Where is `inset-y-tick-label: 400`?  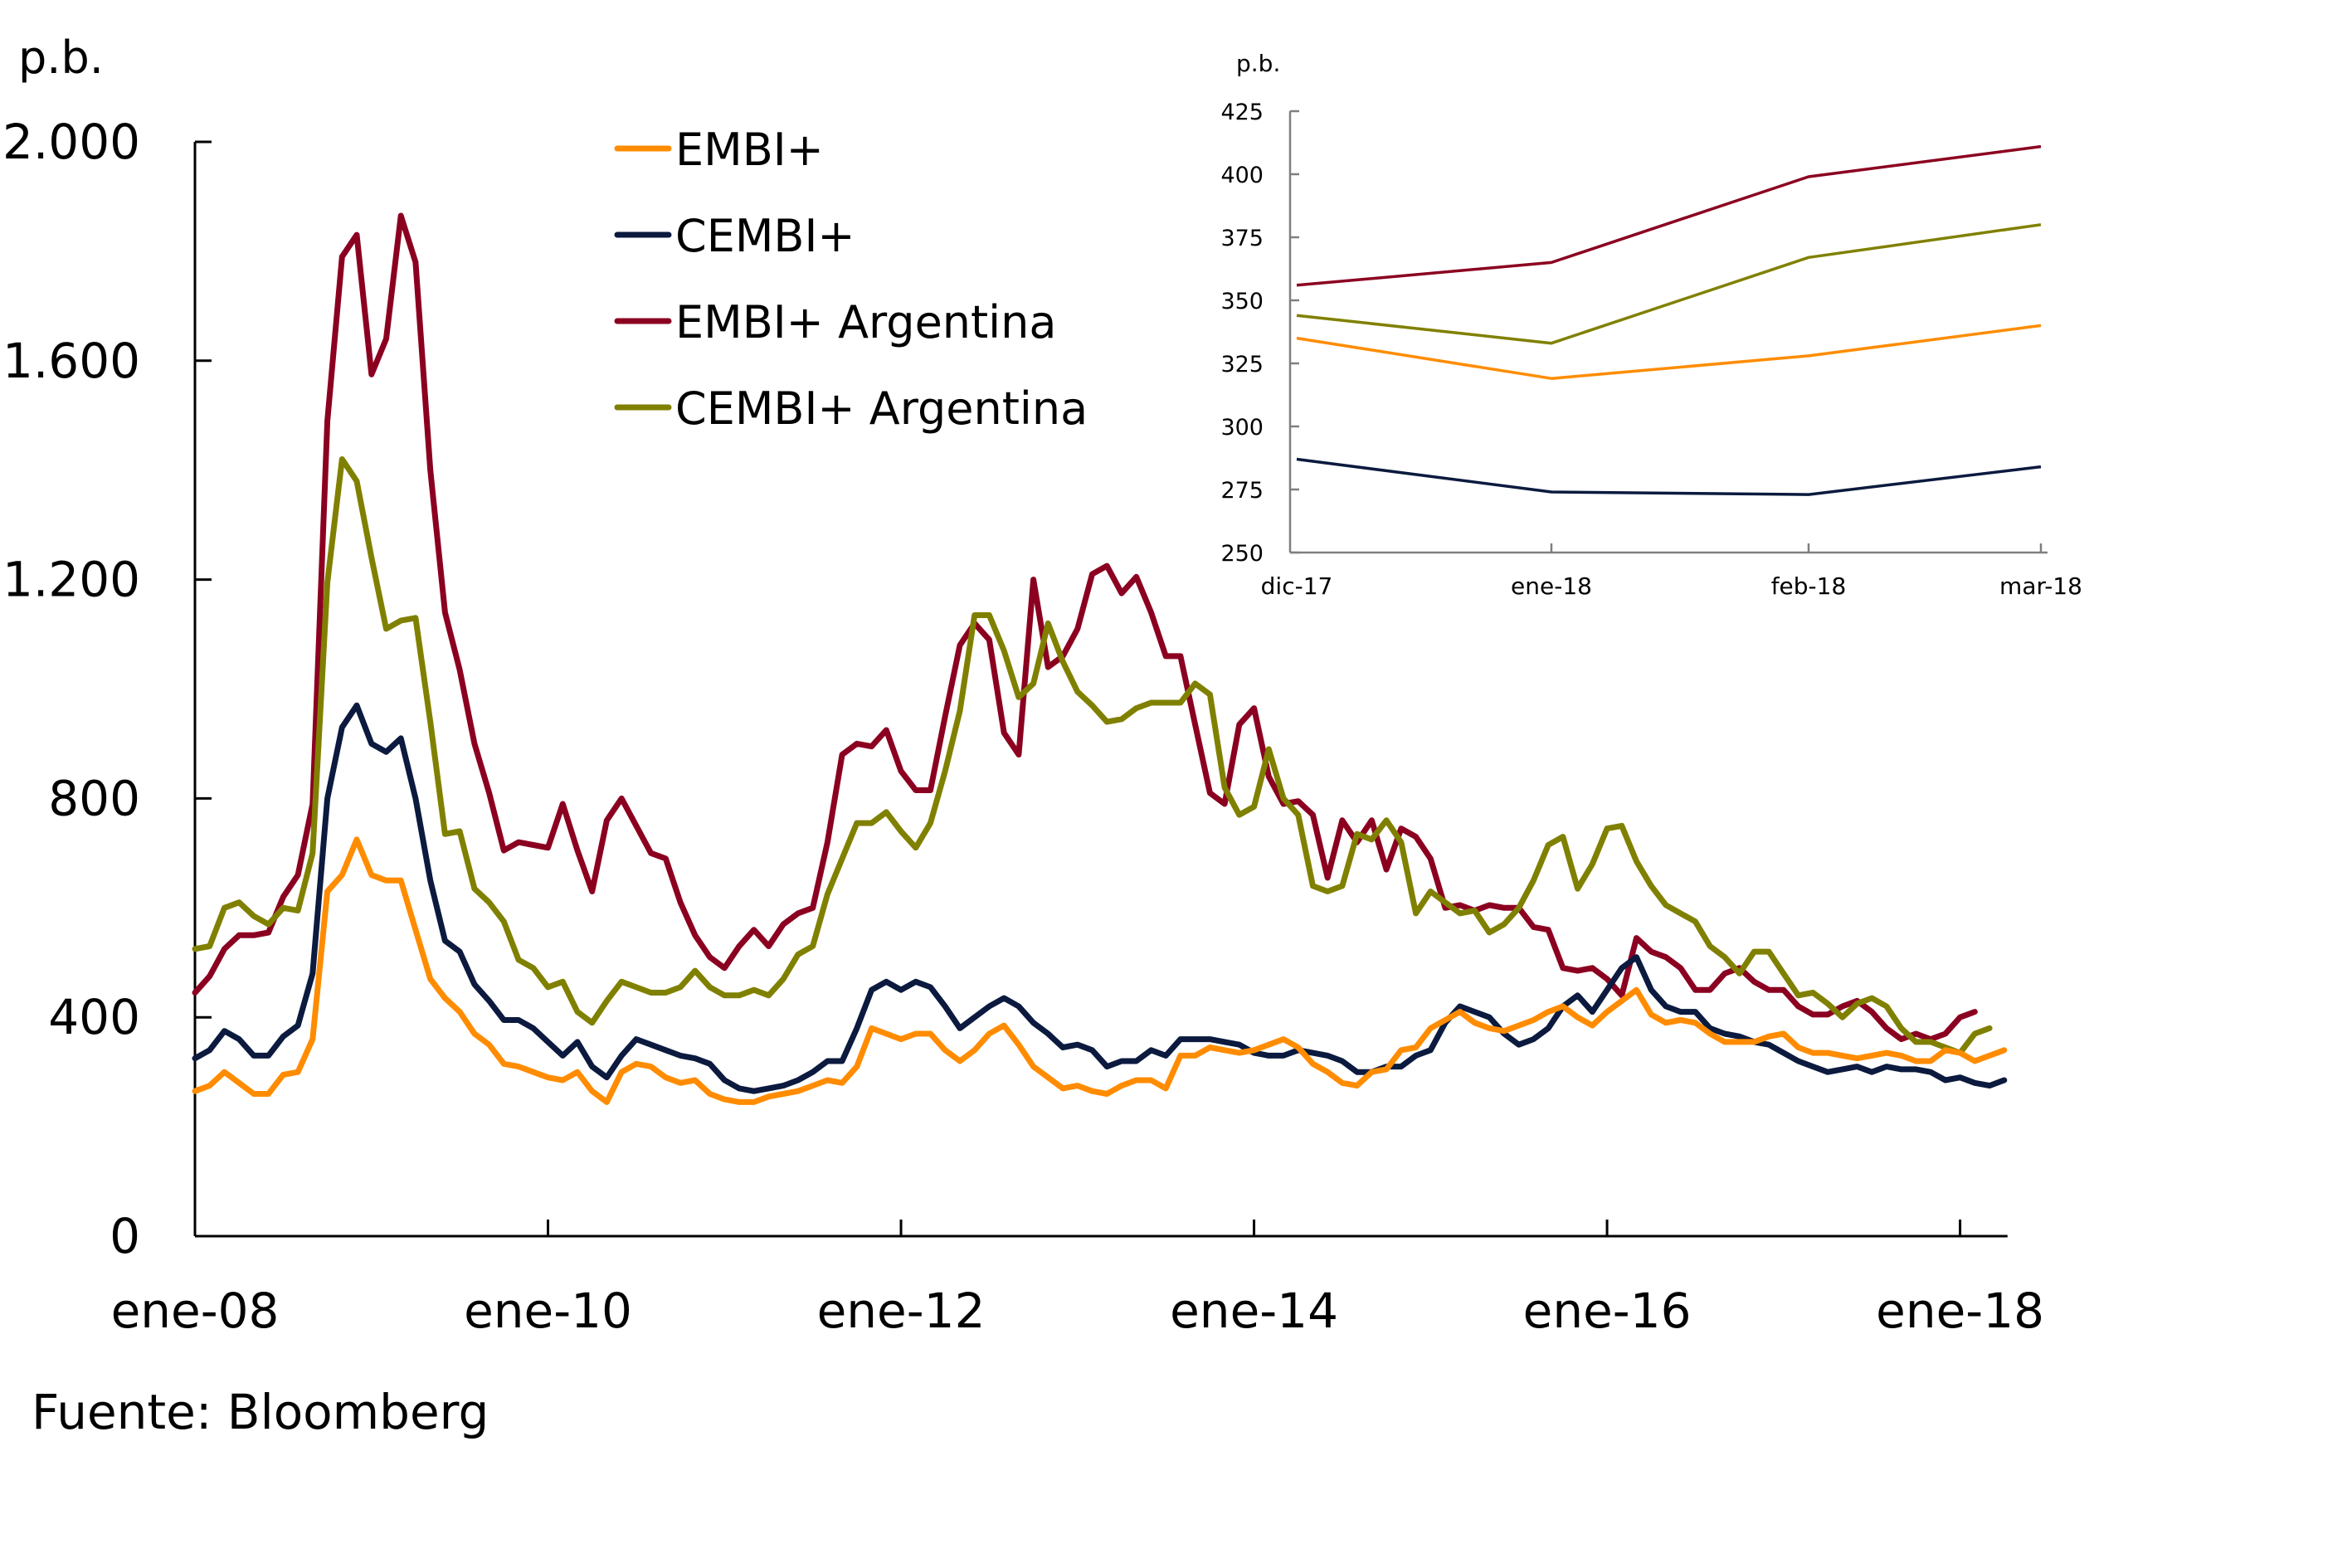
inset-y-tick-label: 400 is located at coordinates (1242, 175).